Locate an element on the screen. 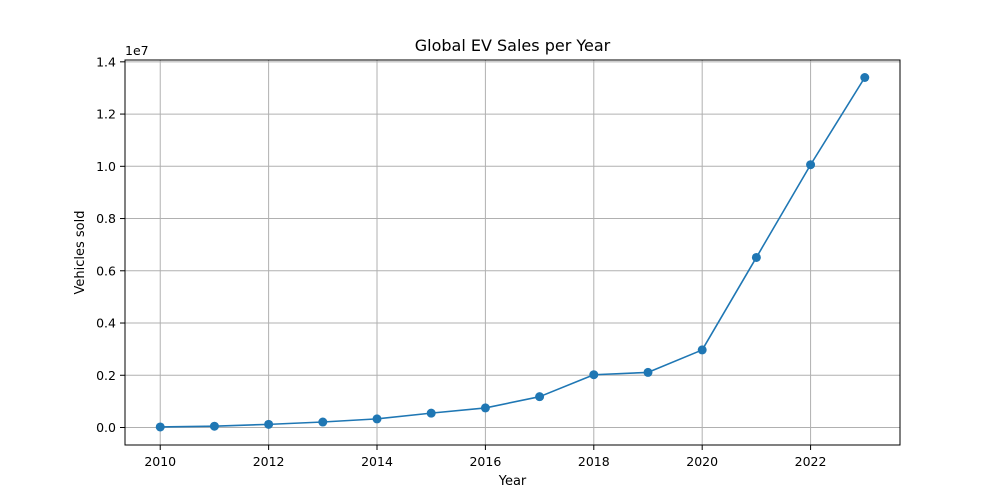  data-point-2023 is located at coordinates (865, 77).